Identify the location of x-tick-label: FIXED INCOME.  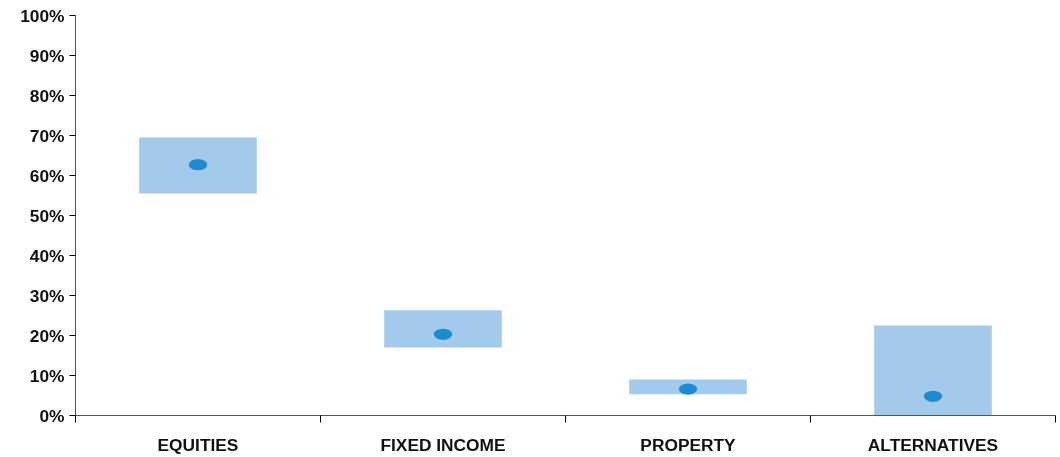
(443, 444).